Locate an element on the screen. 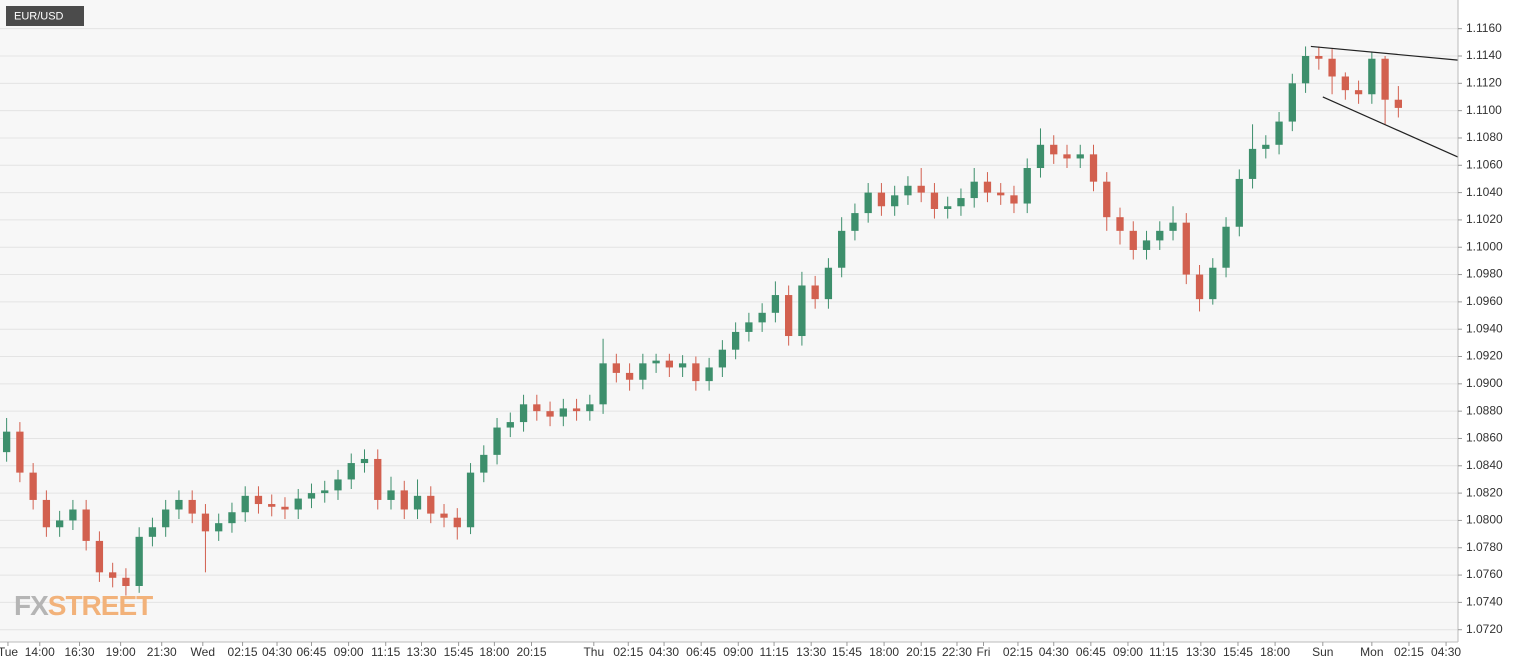 Image resolution: width=1536 pixels, height=665 pixels. y-tick-label: 1.0880 is located at coordinates (1484, 410).